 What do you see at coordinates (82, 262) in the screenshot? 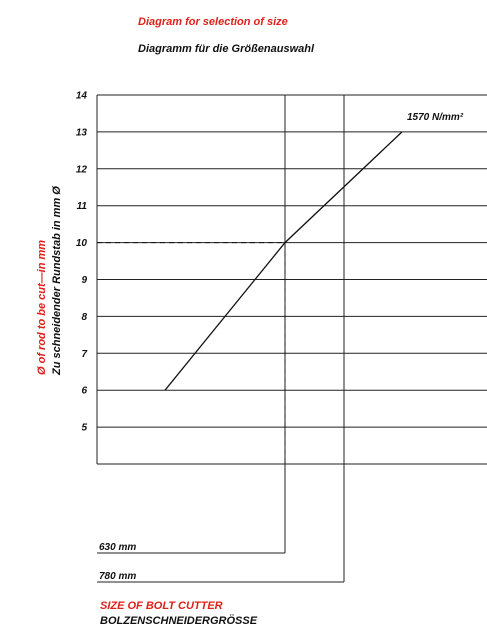
I see `y-tick-labels: 14 13 12 11 10 9 8 7 6 5` at bounding box center [82, 262].